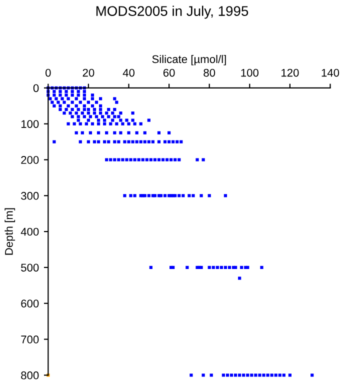  What do you see at coordinates (30, 268) in the screenshot?
I see `y-tick-label: 500` at bounding box center [30, 268].